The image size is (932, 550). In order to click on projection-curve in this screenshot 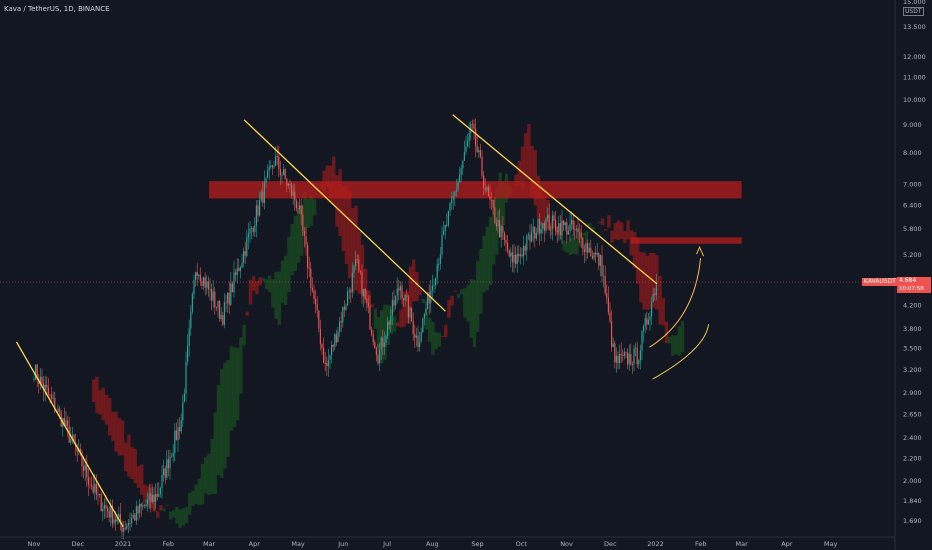, I will do `click(681, 352)`.